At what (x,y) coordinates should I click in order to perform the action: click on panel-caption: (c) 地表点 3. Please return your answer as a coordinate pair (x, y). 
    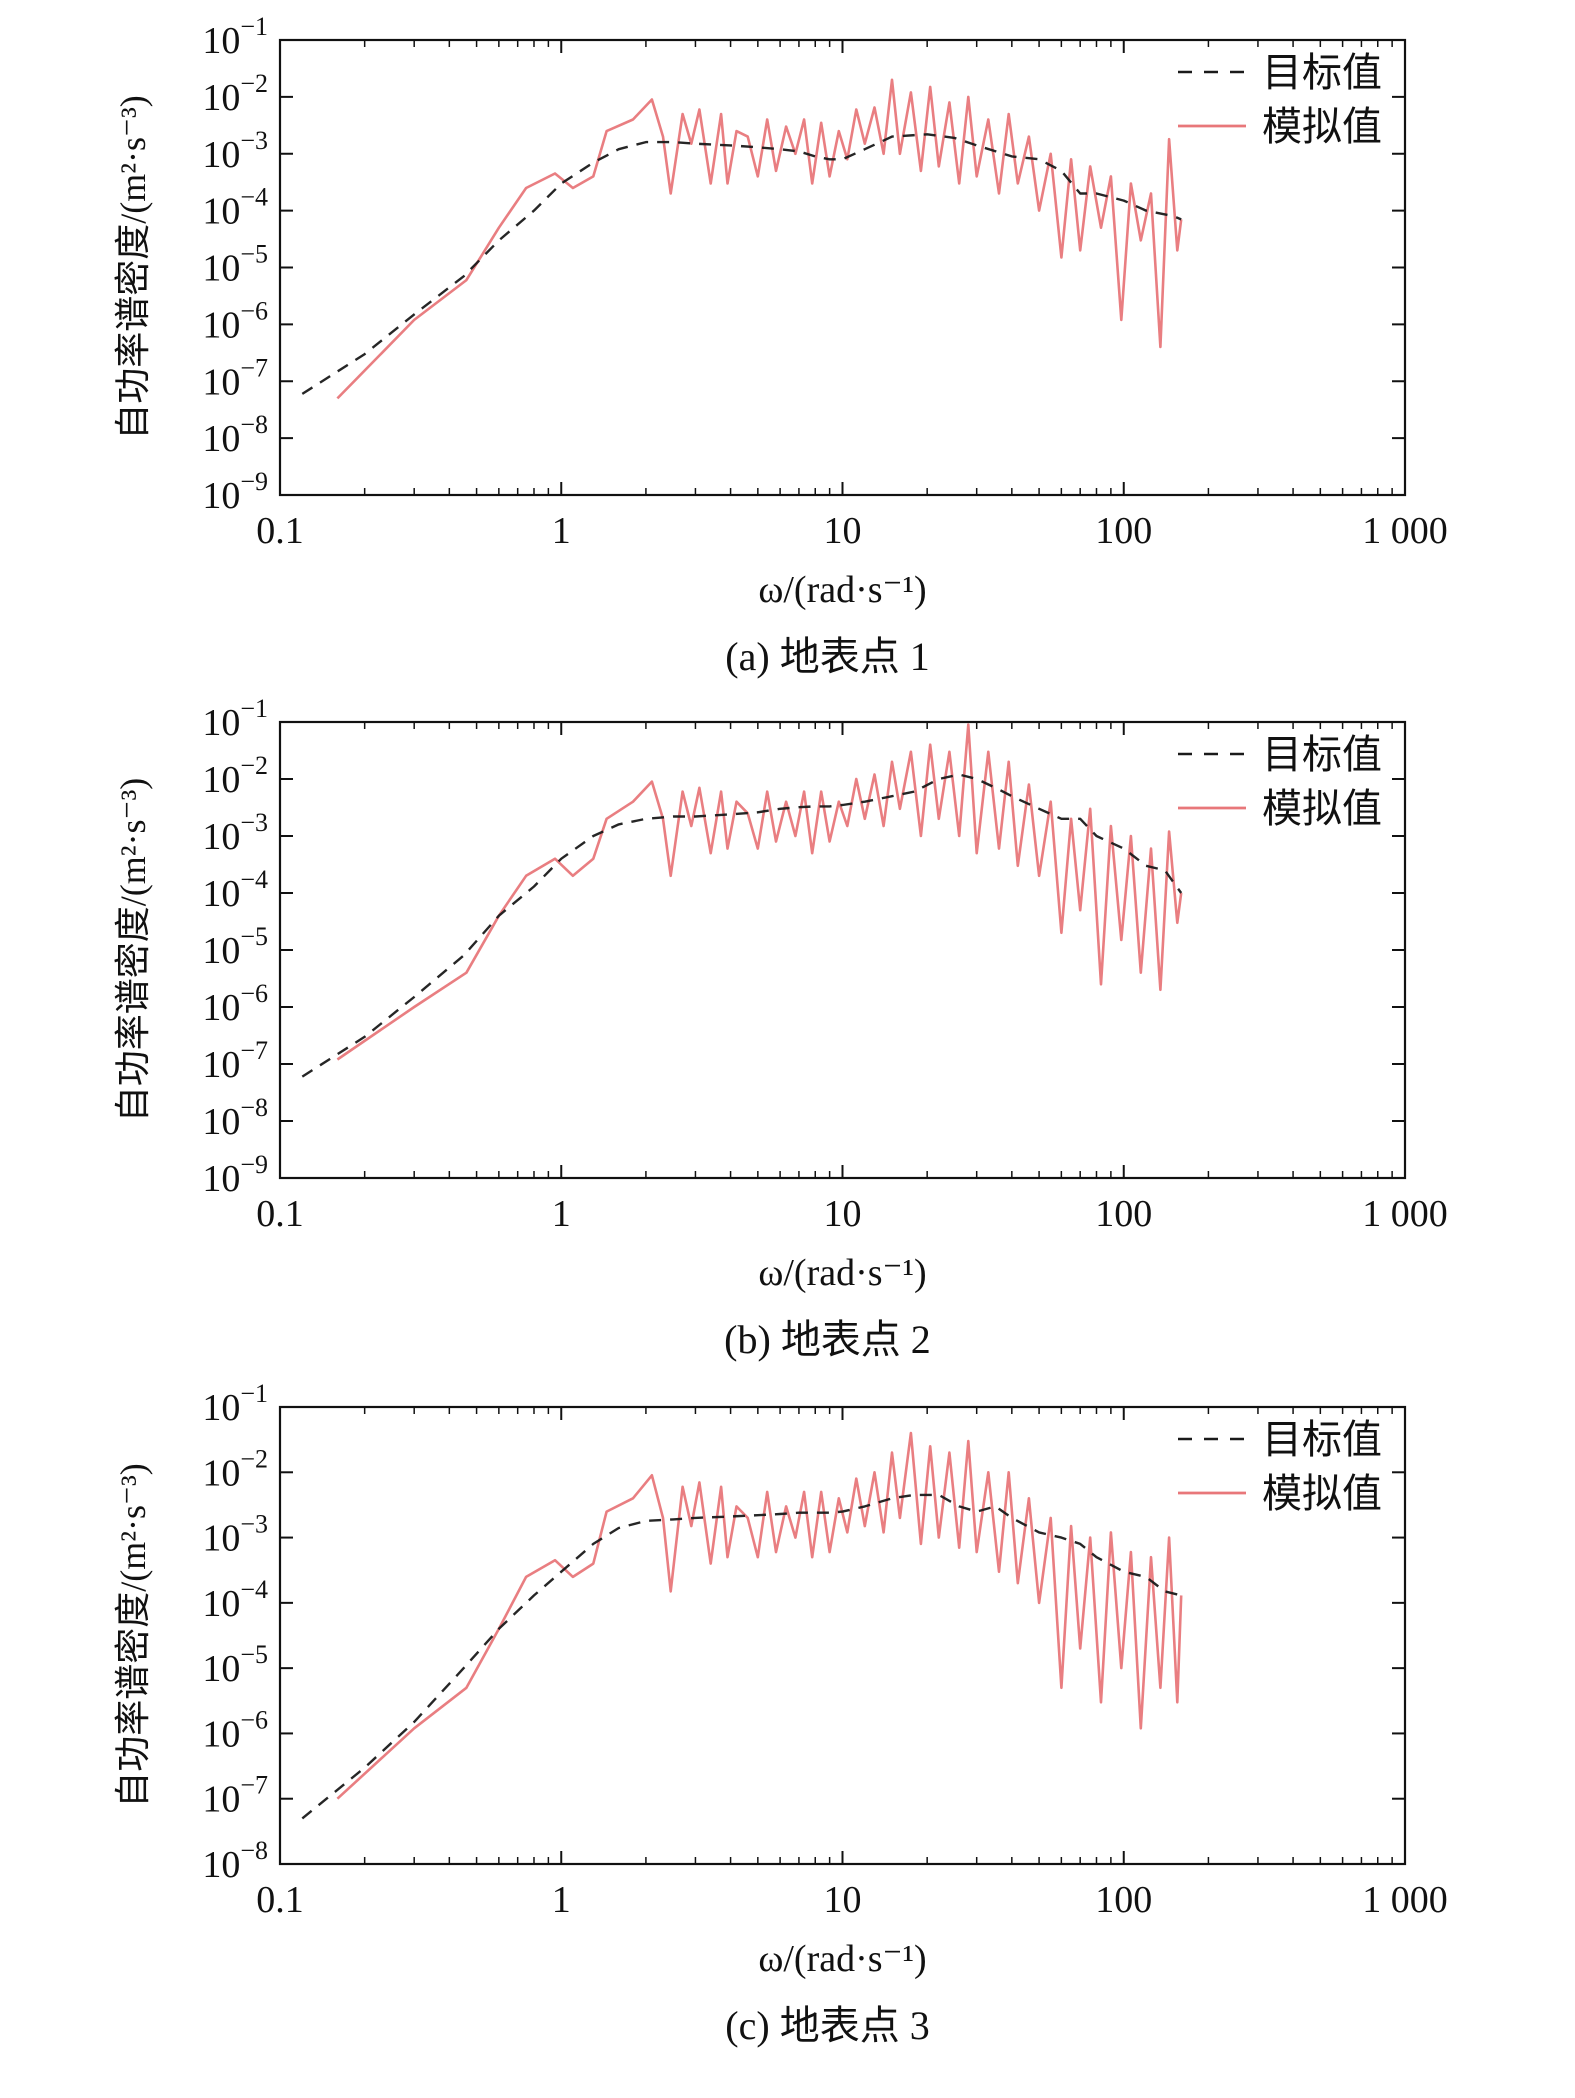
    Looking at the image, I should click on (827, 2025).